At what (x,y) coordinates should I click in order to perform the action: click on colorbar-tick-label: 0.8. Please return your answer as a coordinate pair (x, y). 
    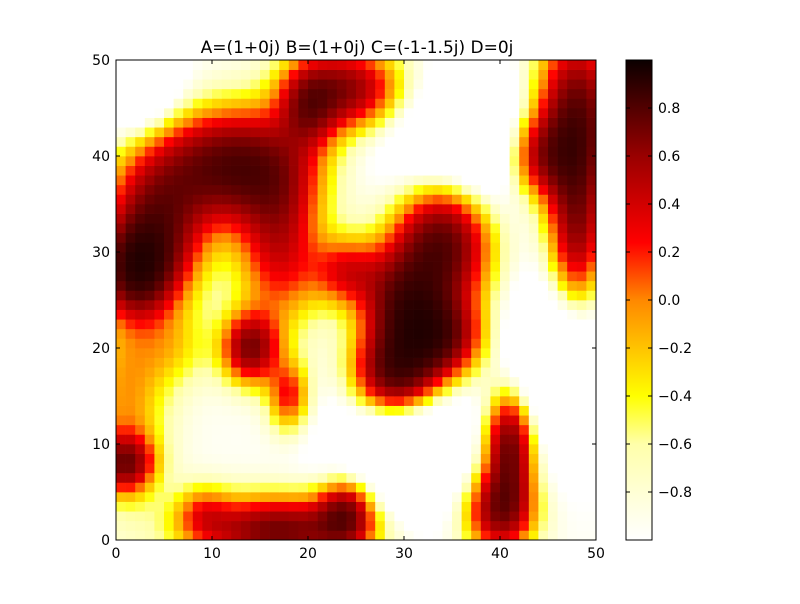
    Looking at the image, I should click on (669, 109).